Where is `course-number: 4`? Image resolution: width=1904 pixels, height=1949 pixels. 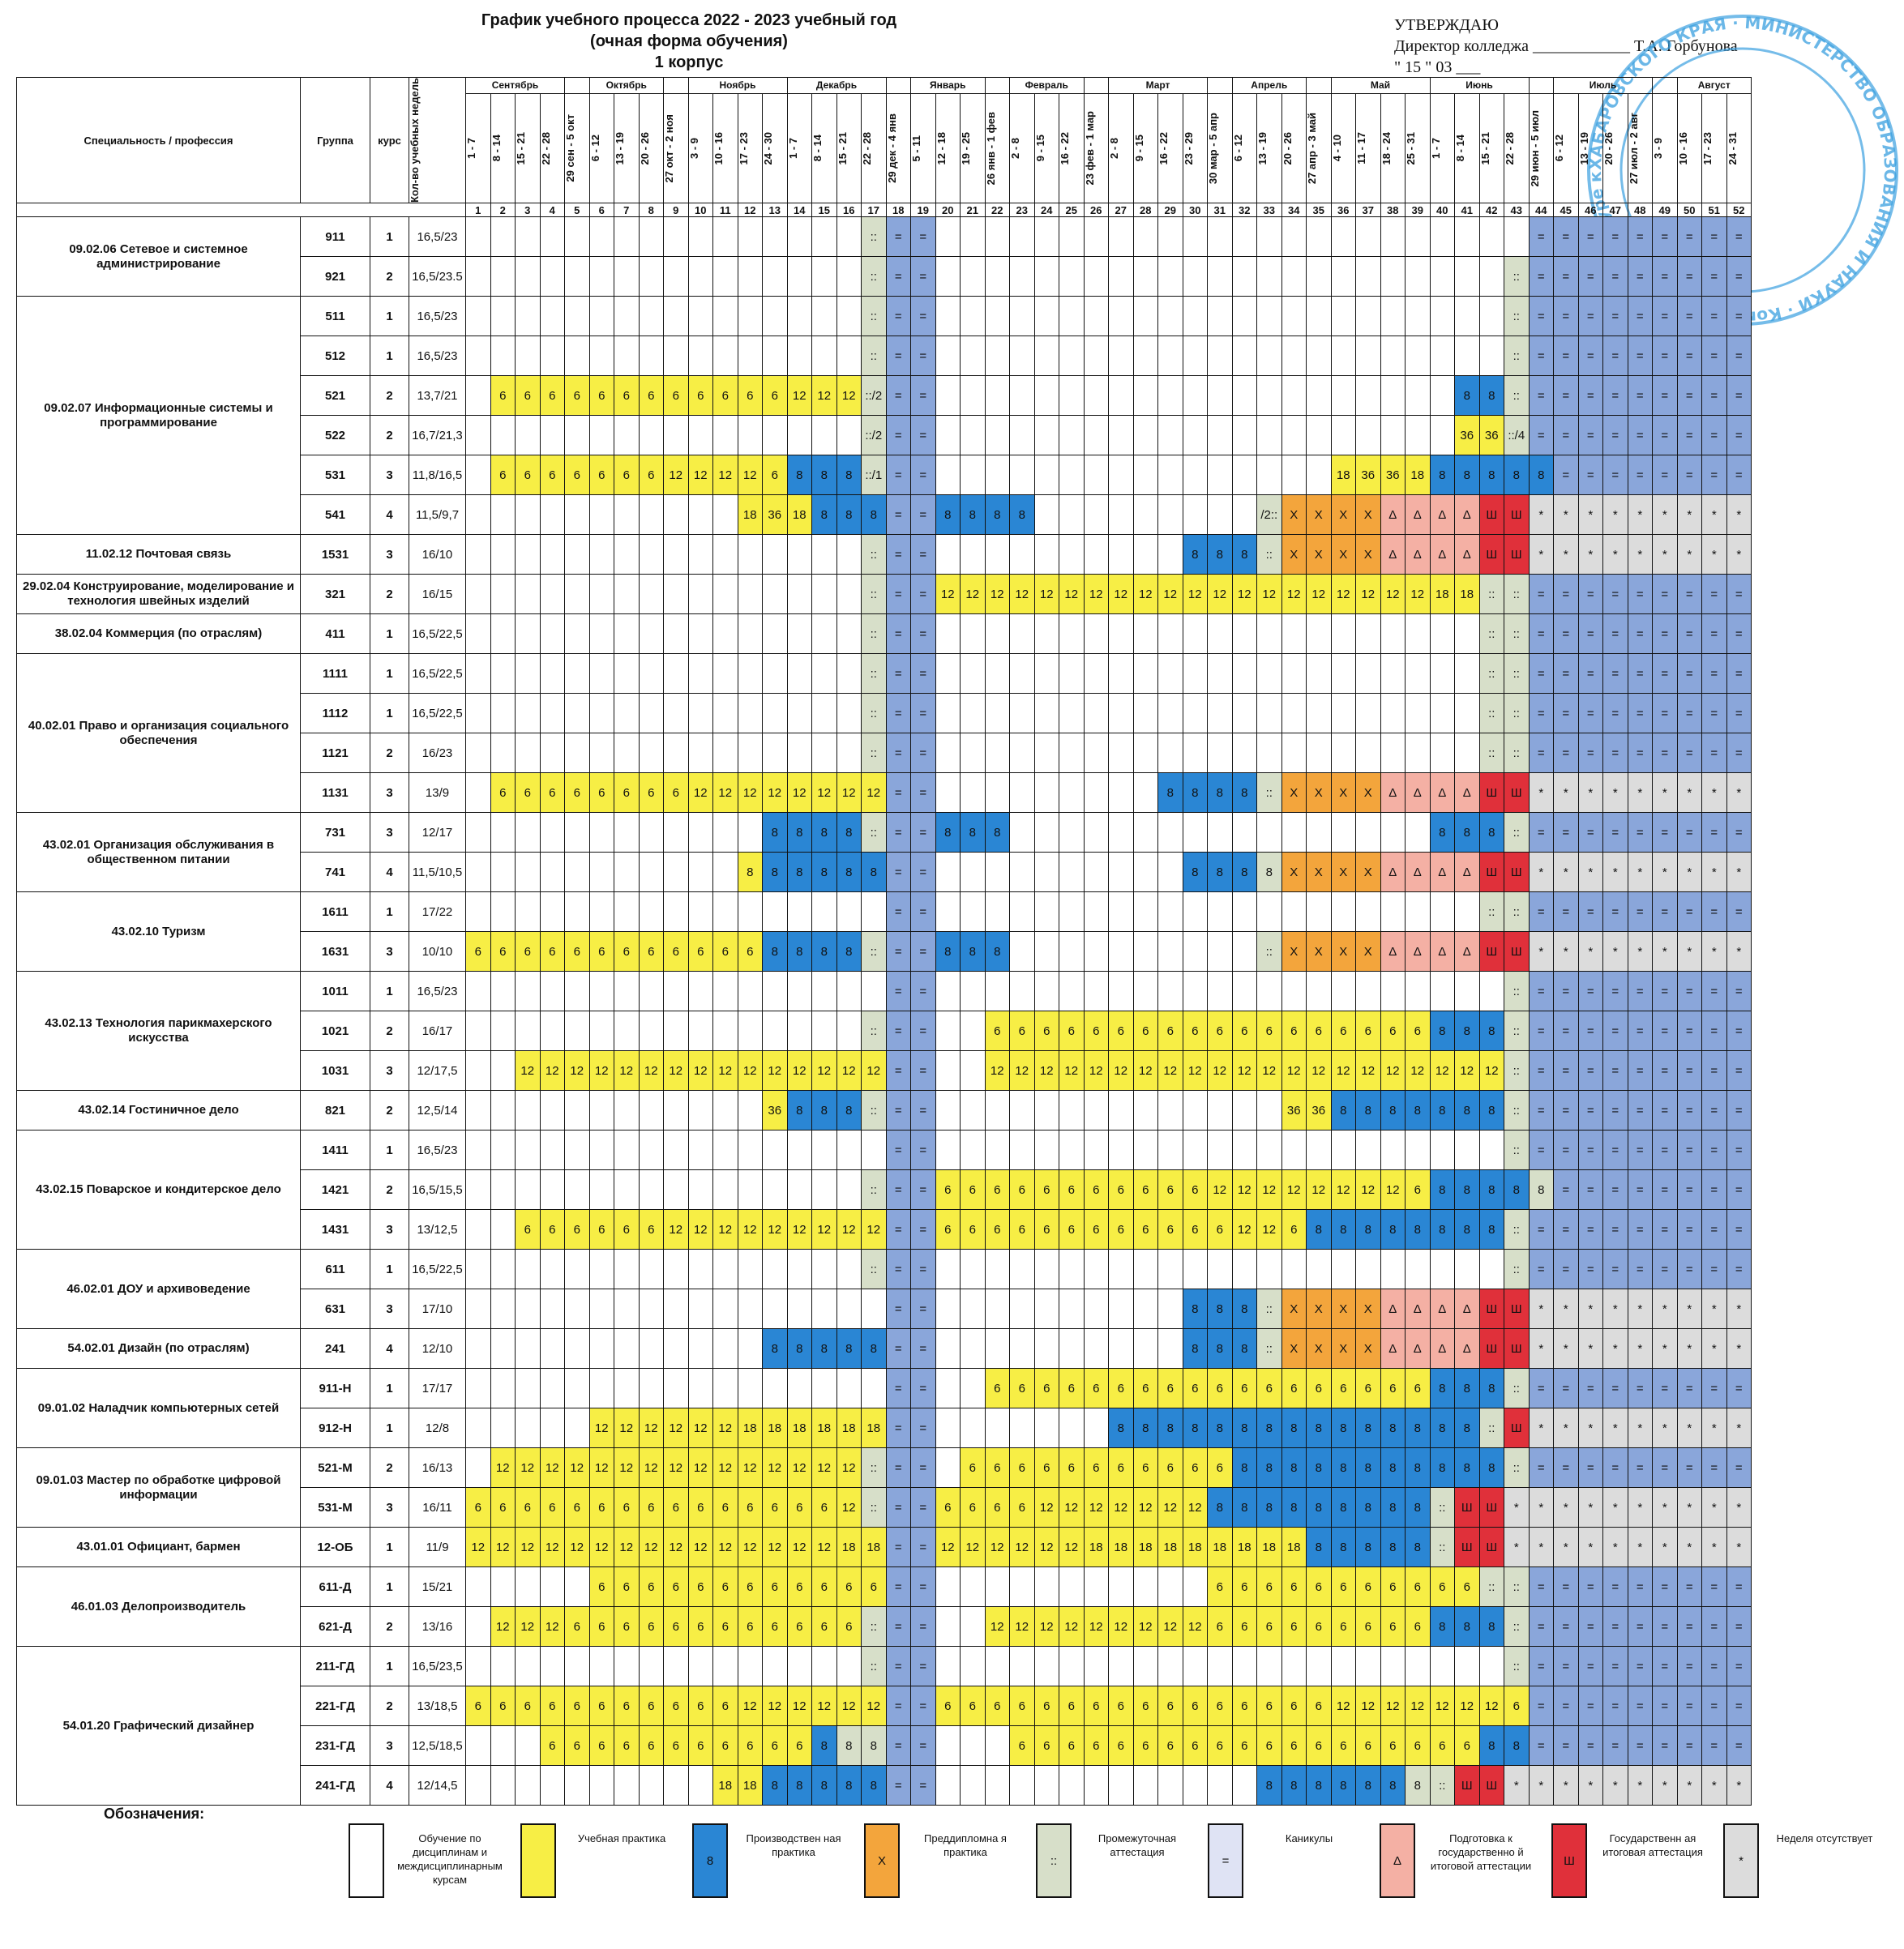 course-number: 4 is located at coordinates (390, 872).